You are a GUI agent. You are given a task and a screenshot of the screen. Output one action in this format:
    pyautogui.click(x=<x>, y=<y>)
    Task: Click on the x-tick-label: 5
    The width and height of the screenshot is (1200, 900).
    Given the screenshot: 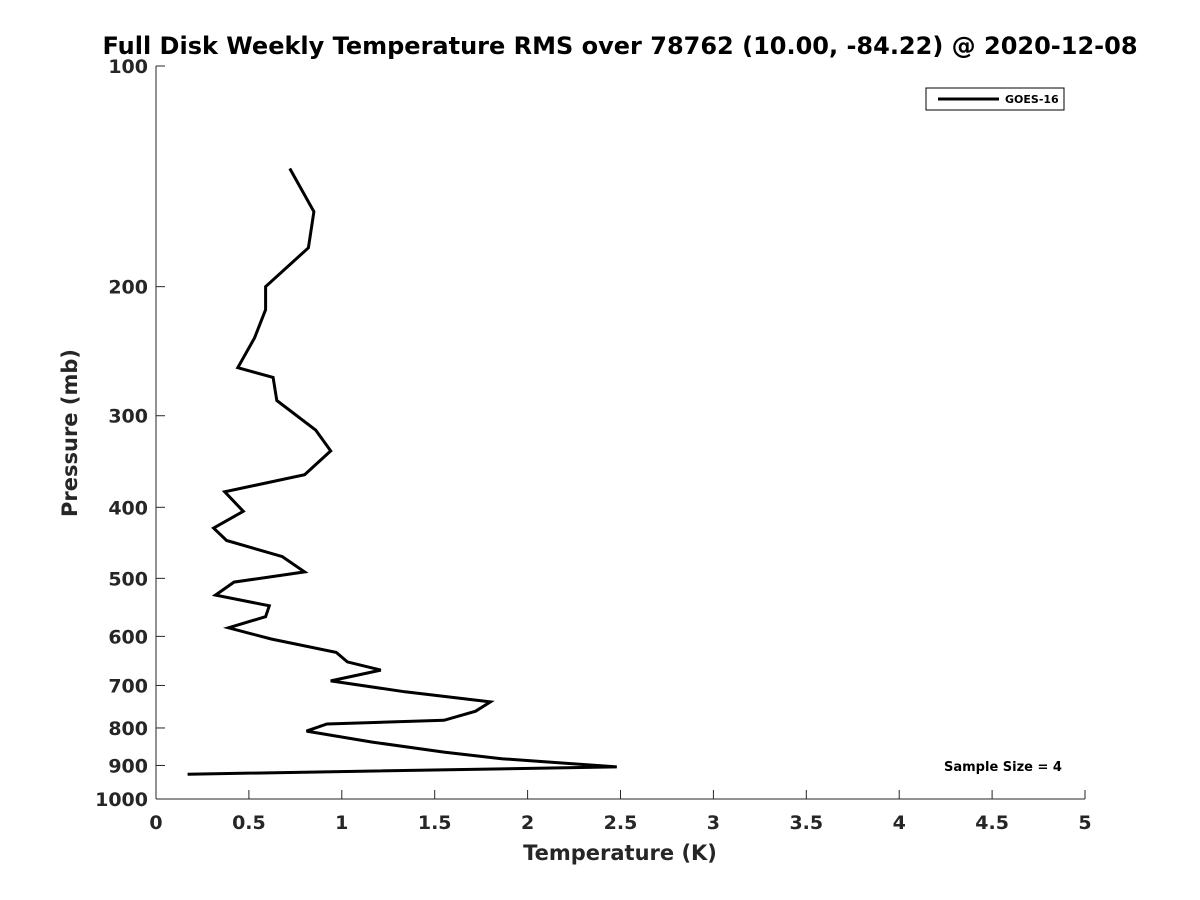 What is the action you would take?
    pyautogui.click(x=1084, y=823)
    